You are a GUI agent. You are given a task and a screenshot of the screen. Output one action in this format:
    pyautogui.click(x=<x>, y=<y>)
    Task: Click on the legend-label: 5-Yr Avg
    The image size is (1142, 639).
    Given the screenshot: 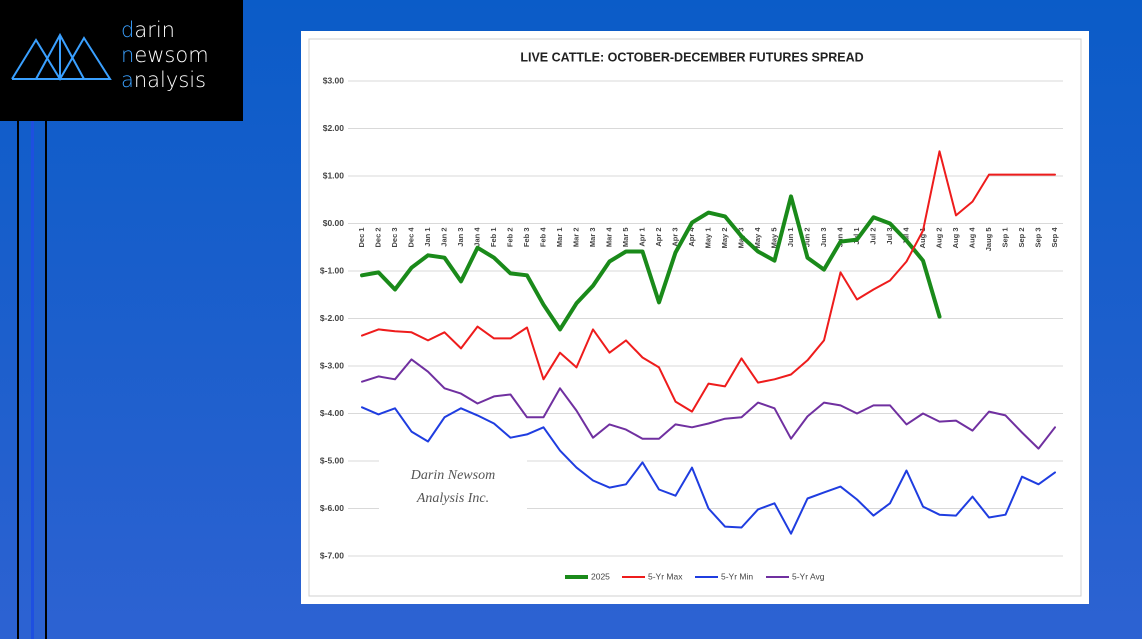 What is the action you would take?
    pyautogui.click(x=808, y=576)
    